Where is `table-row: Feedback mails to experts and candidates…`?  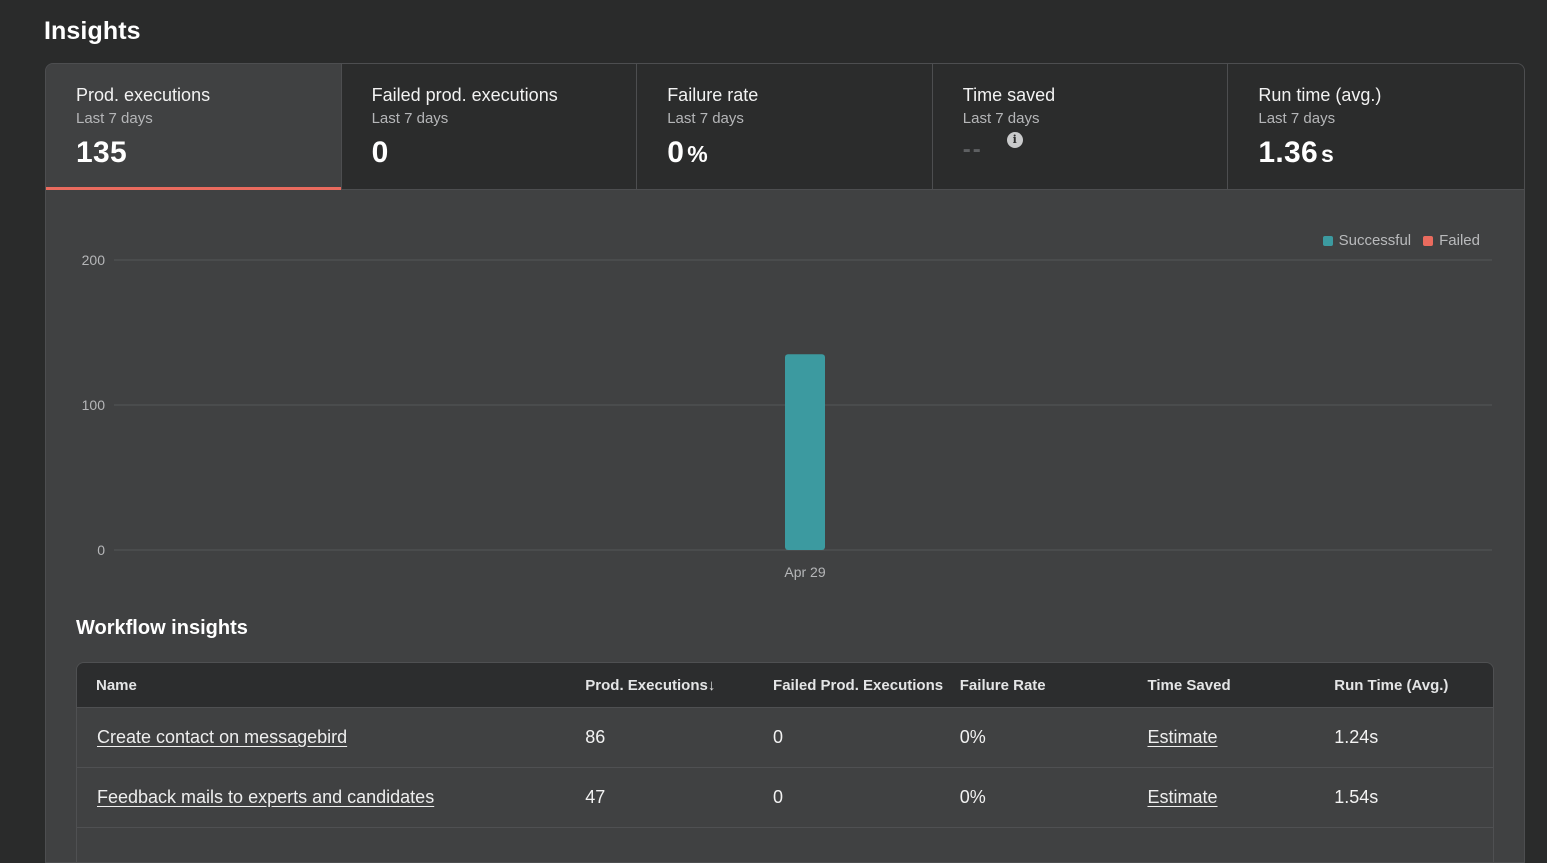 table-row: Feedback mails to experts and candidates… is located at coordinates (785, 798).